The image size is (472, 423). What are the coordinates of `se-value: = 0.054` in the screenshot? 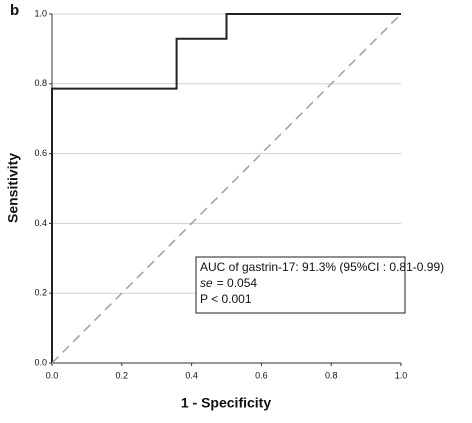 It's located at (237, 283).